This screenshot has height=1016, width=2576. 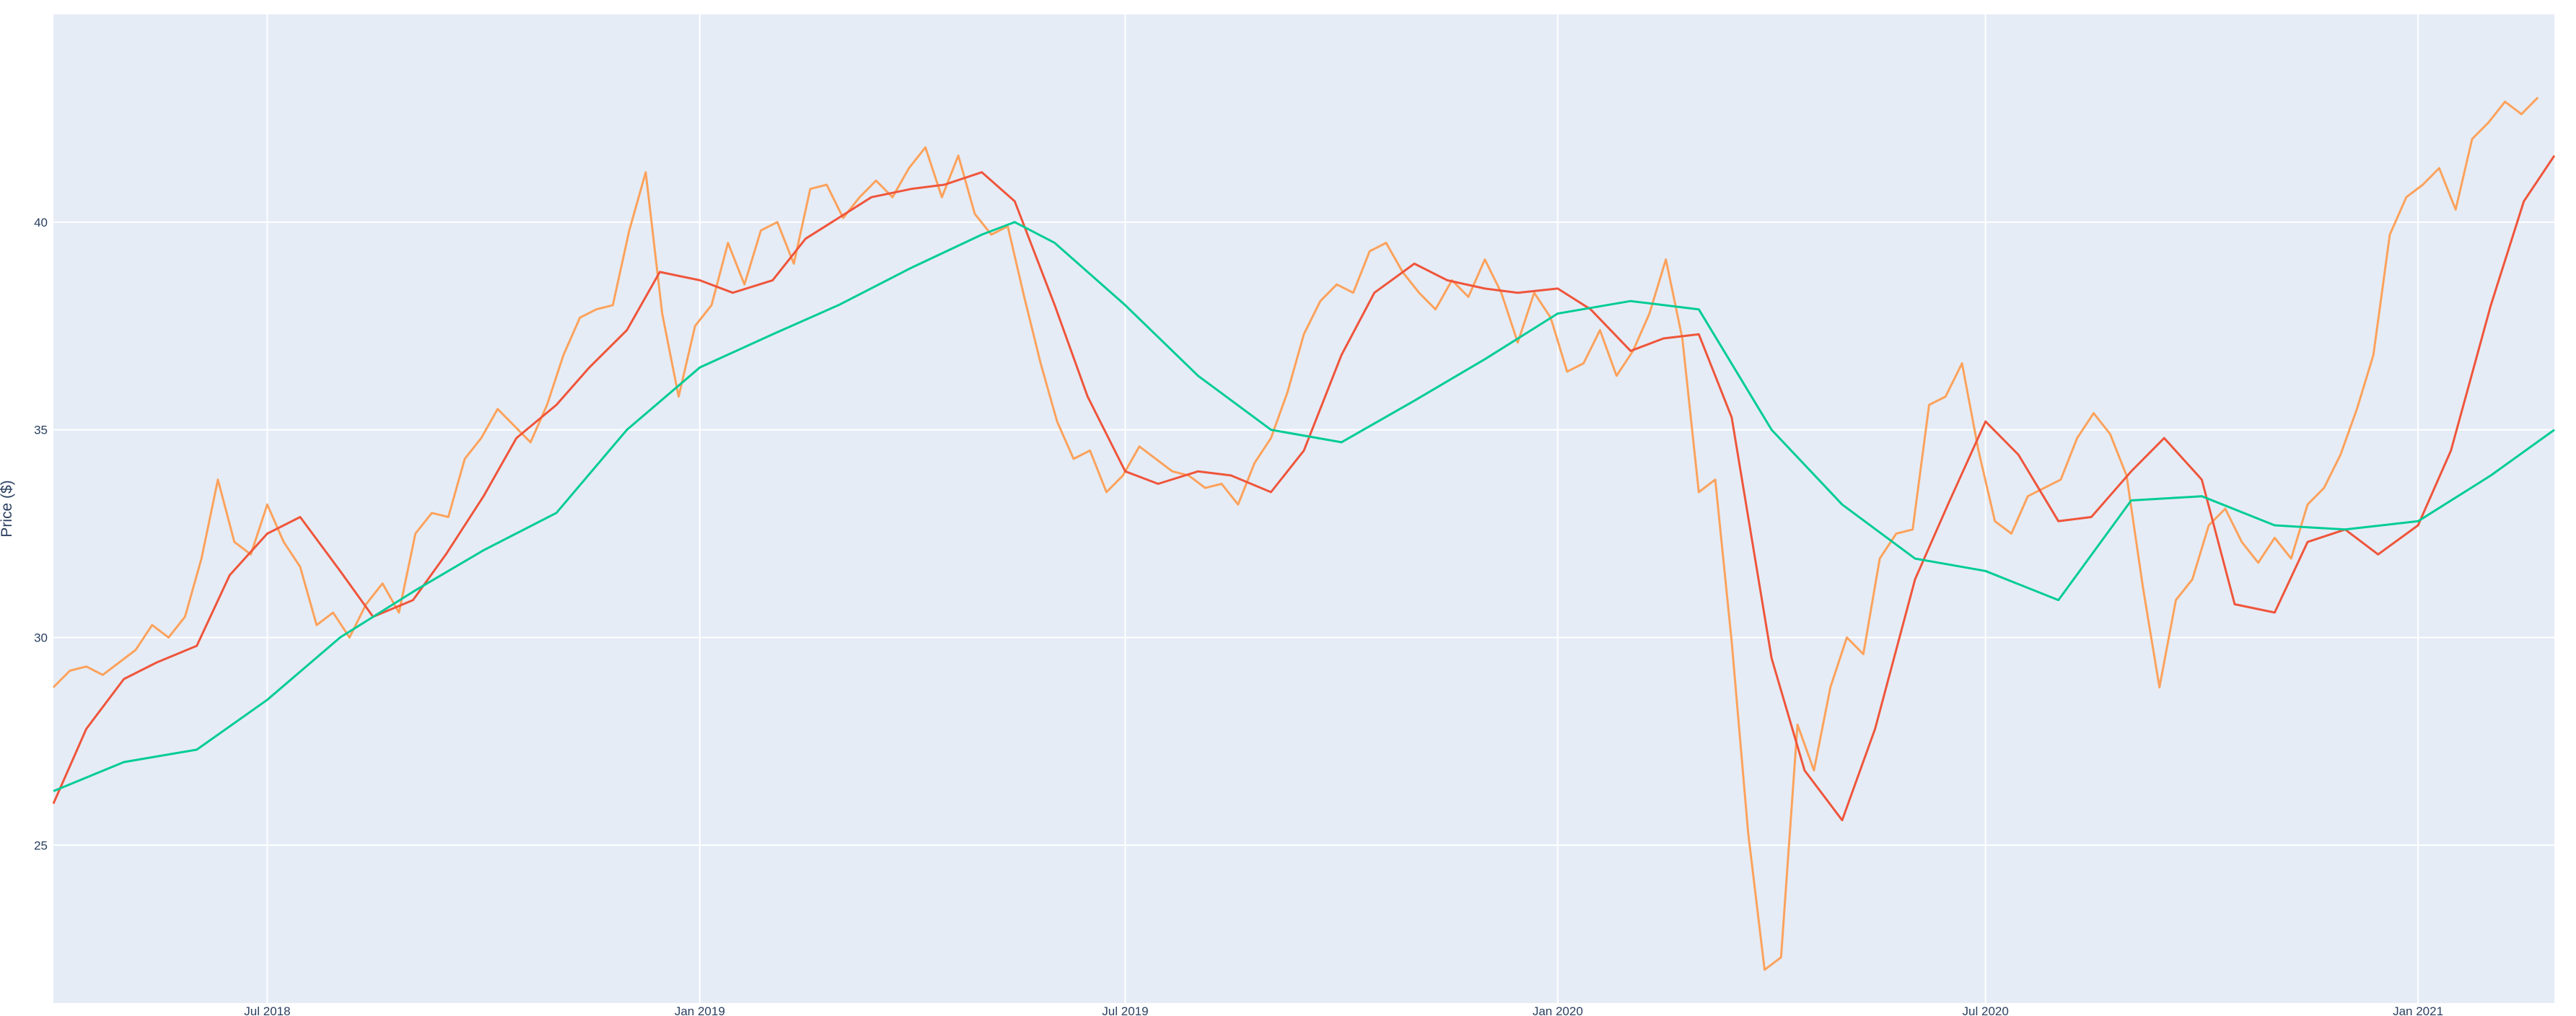 I want to click on x-tick-label: Jan 2021, so click(x=2418, y=1010).